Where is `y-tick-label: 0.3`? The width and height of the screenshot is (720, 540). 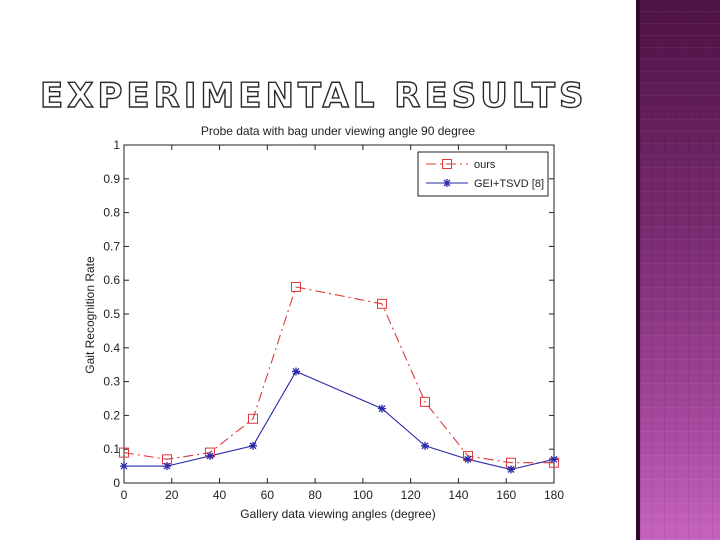
y-tick-label: 0.3 is located at coordinates (111, 382).